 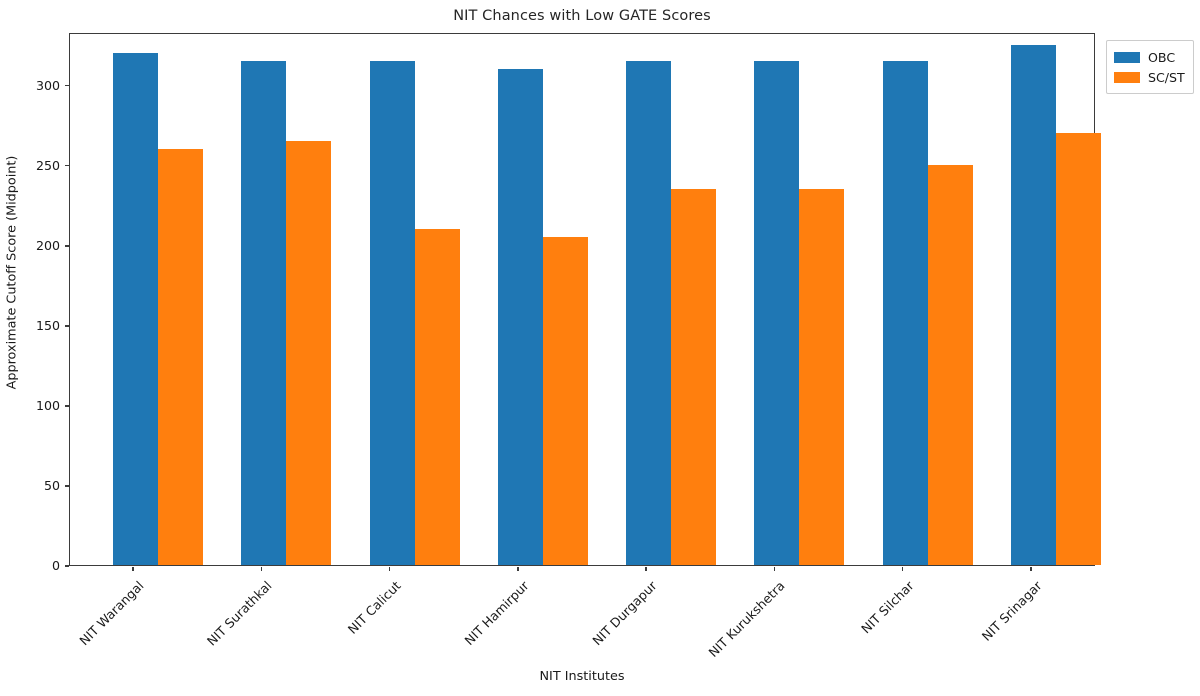 I want to click on y-axis-label: Approximate Cutoff Score (Midpoint), so click(x=12, y=272).